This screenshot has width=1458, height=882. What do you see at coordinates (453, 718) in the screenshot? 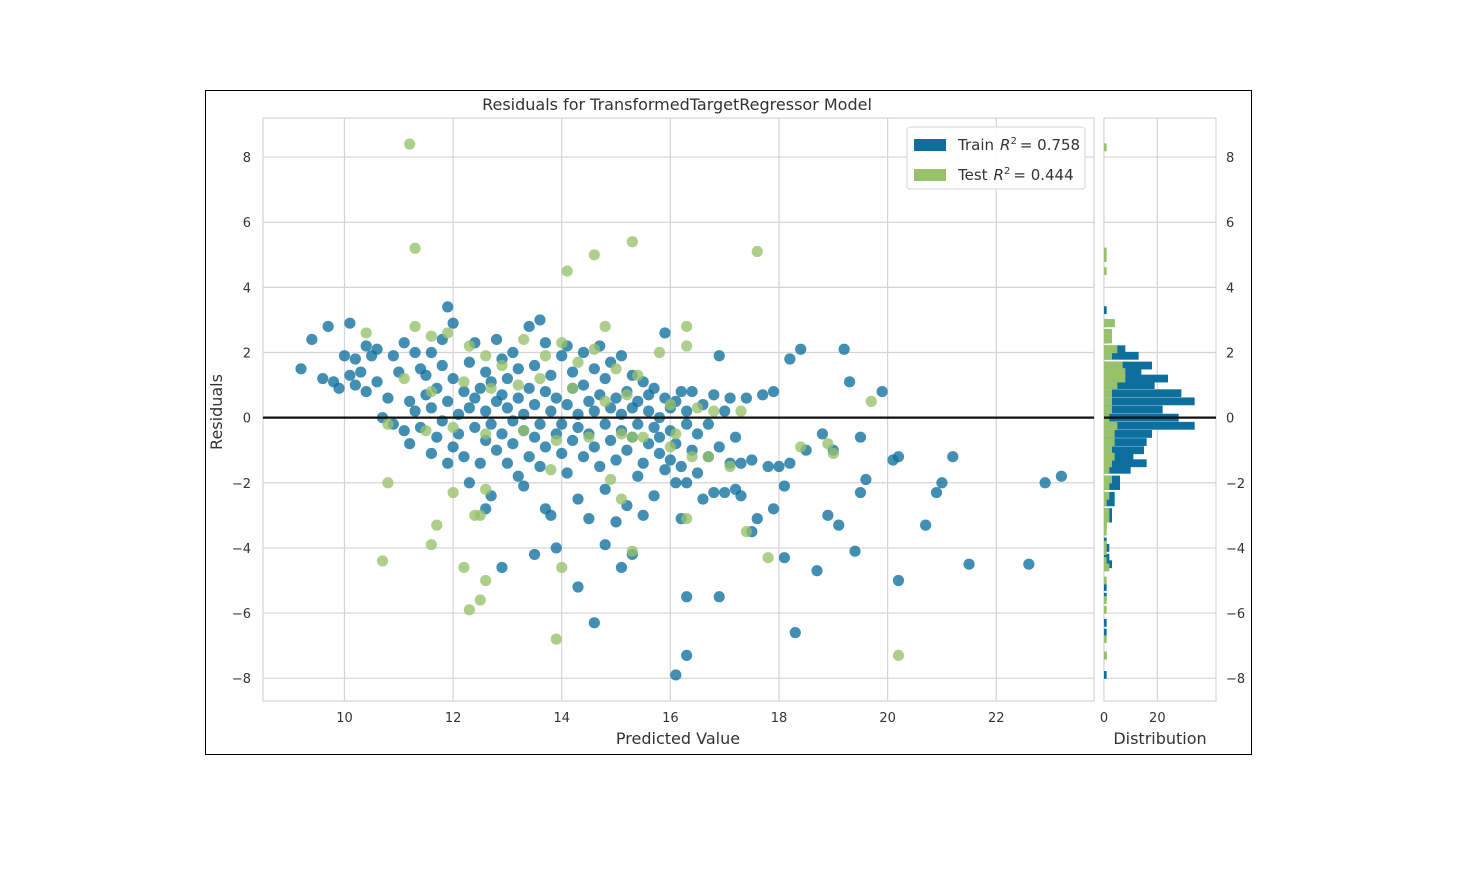
I see `main-x-tick-label: 12` at bounding box center [453, 718].